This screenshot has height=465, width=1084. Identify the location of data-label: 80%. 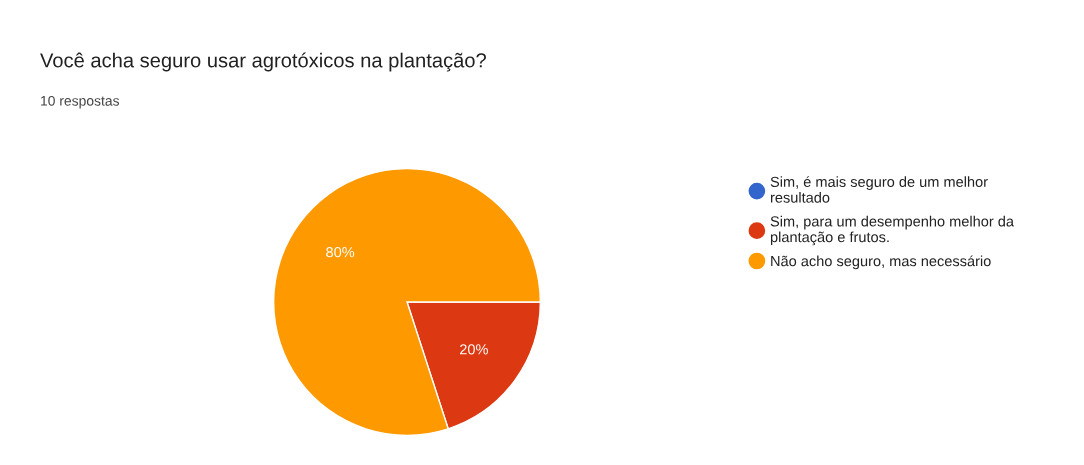
(340, 252).